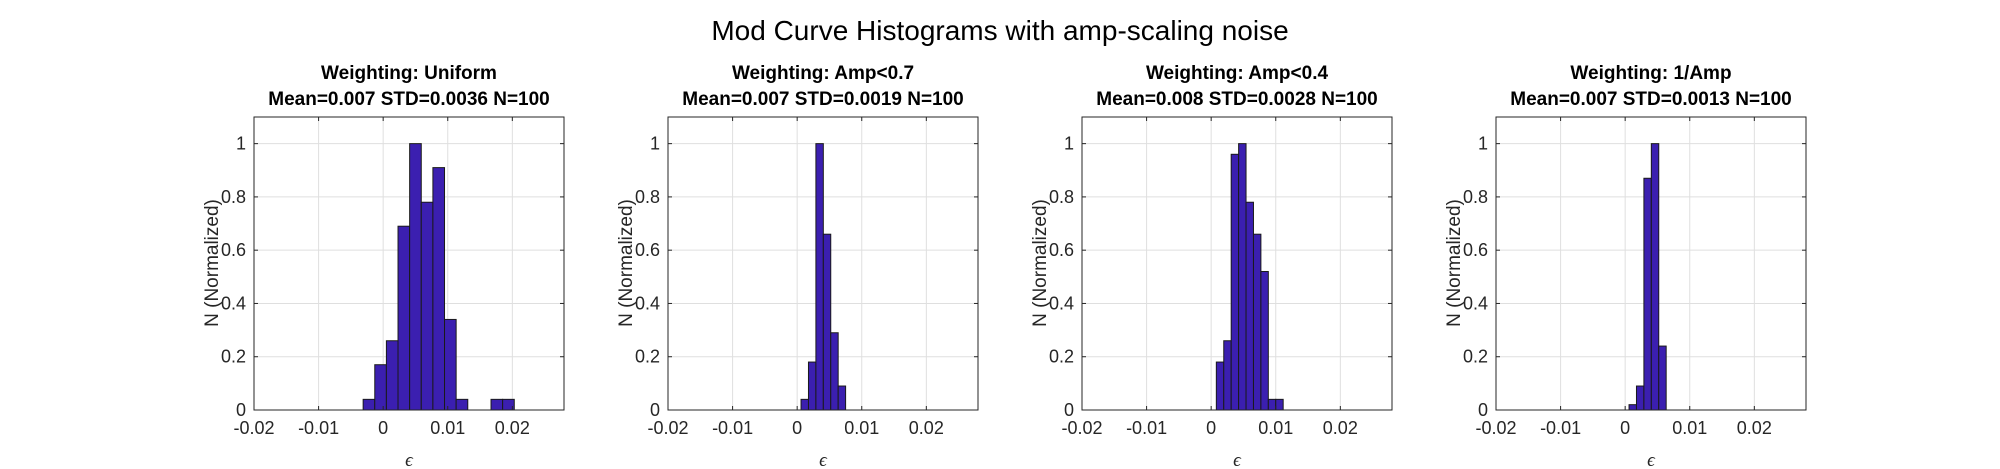 The height and width of the screenshot is (469, 2000). I want to click on panel-amp04-xlabel: ϵ, so click(1237, 459).